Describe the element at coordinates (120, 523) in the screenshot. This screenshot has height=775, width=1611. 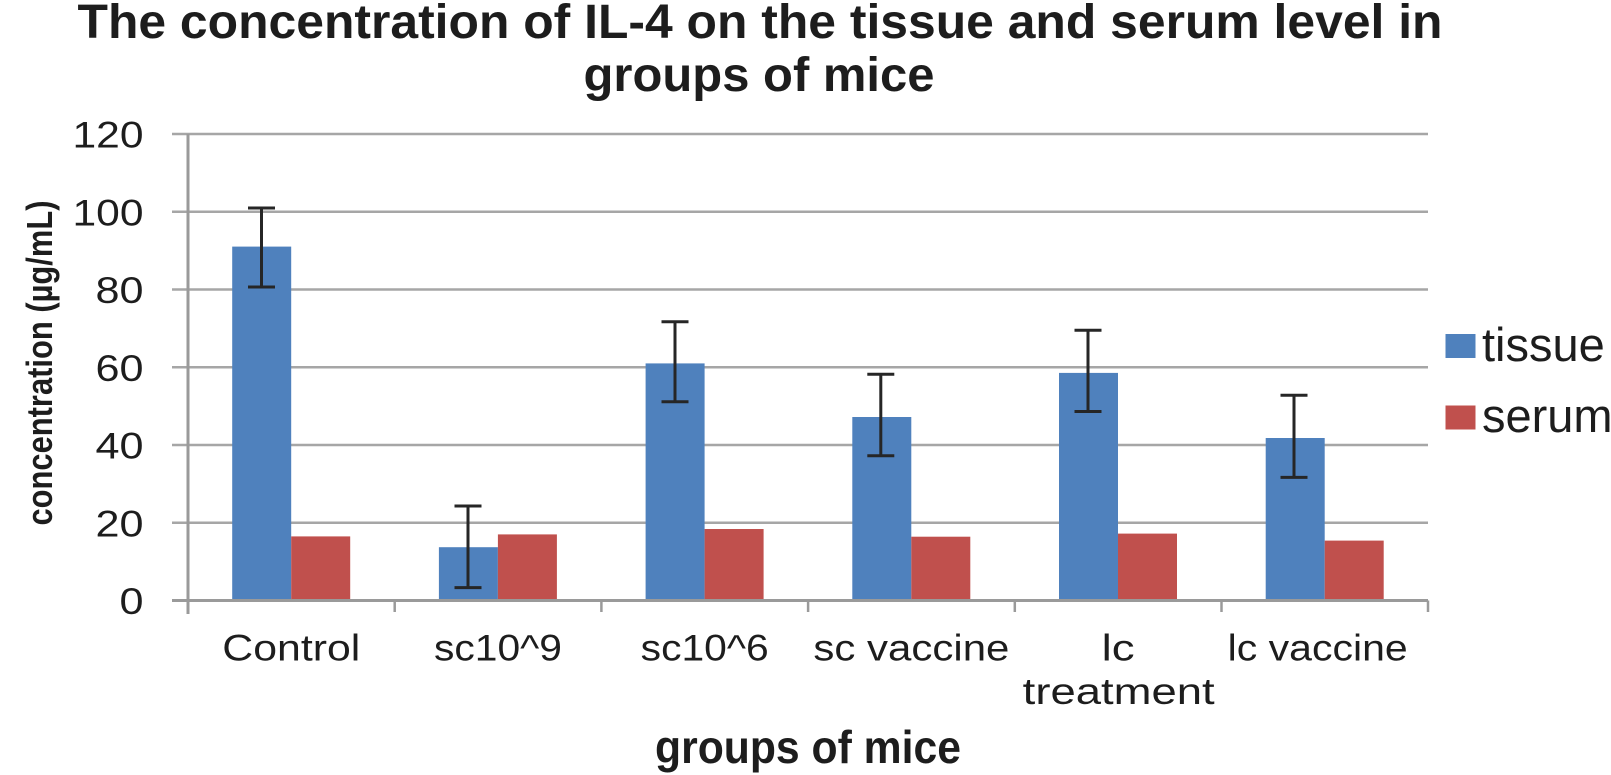
I see `svg-text: 20` at that location.